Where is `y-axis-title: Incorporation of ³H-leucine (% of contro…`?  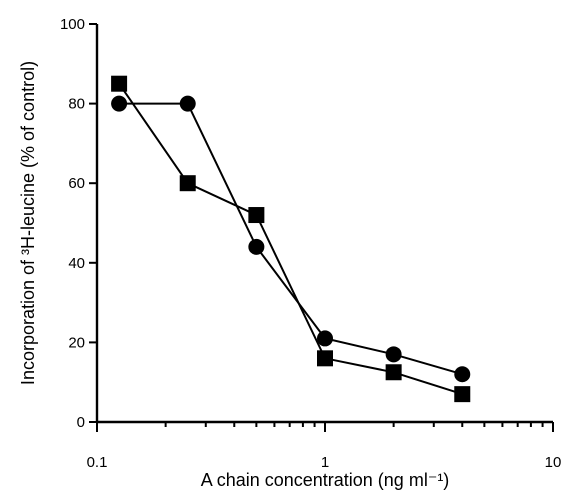 y-axis-title: Incorporation of ³H-leucine (% of contro… is located at coordinates (28, 223).